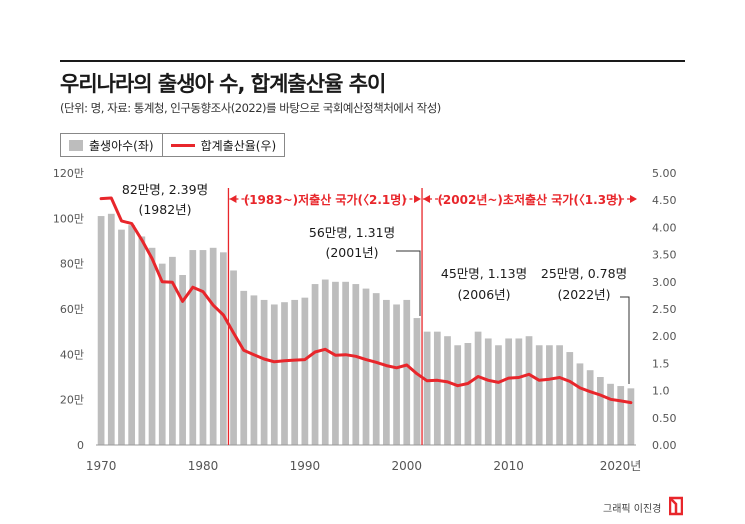 The height and width of the screenshot is (524, 745). I want to click on bar-2012, so click(529, 390).